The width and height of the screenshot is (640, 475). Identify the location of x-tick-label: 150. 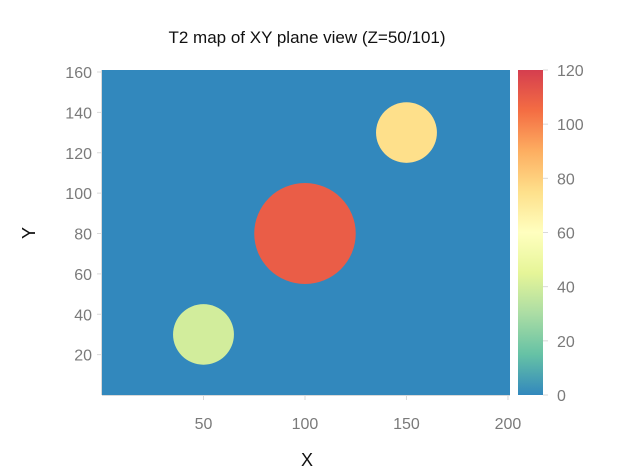
(406, 424).